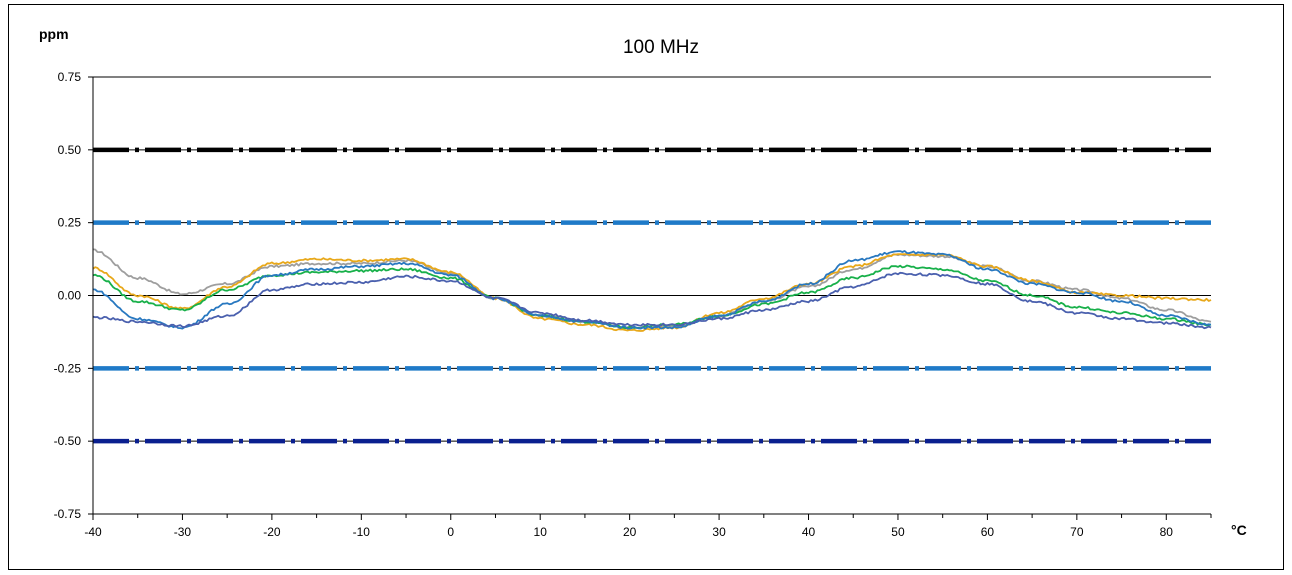 This screenshot has width=1292, height=575. Describe the element at coordinates (1239, 530) in the screenshot. I see `x-axis-unit-label: °C` at that location.